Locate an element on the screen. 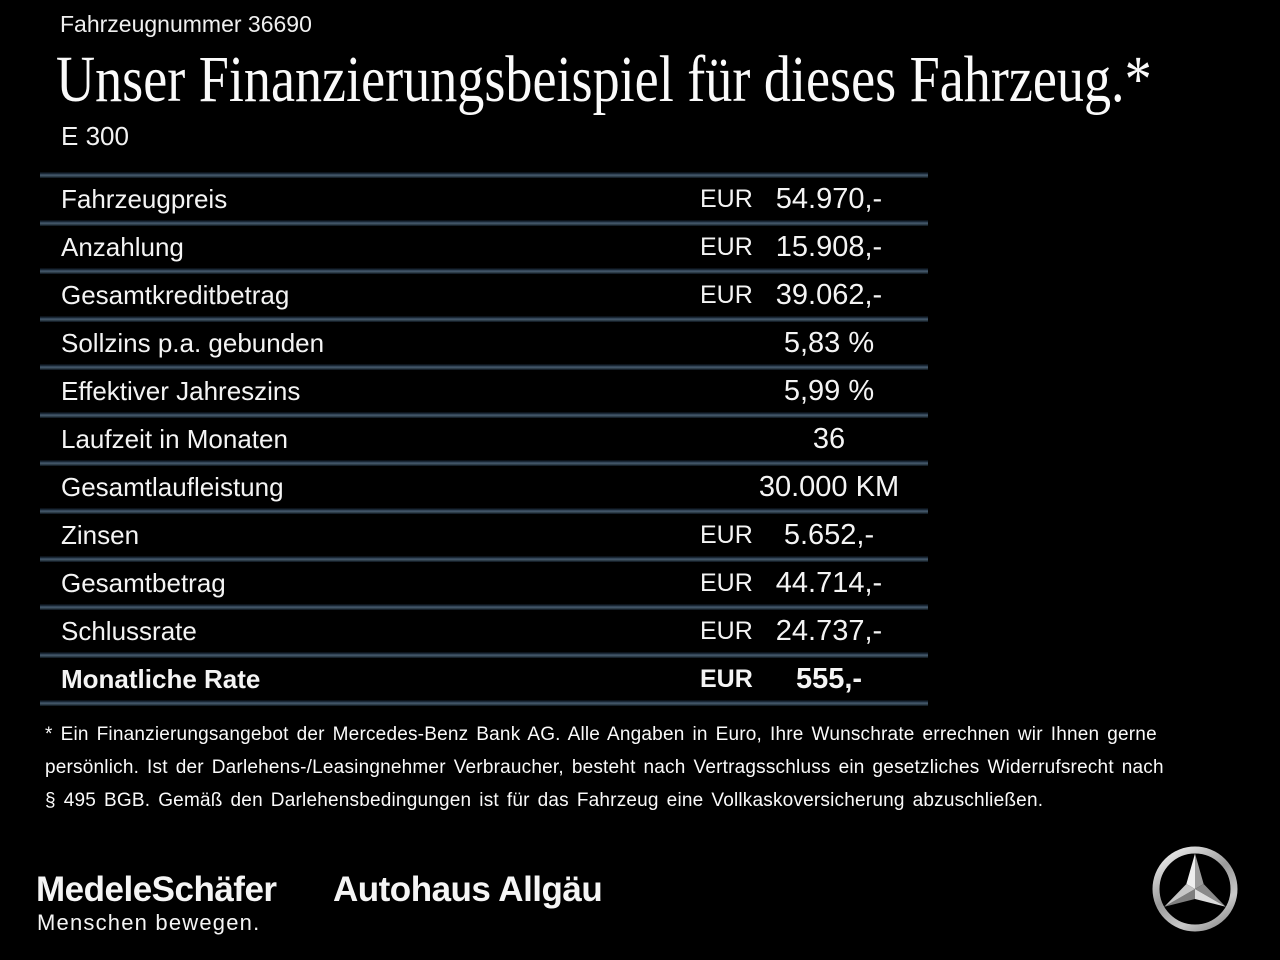 The width and height of the screenshot is (1280, 960). row-label: Gesamtlaufleistung is located at coordinates (172, 486).